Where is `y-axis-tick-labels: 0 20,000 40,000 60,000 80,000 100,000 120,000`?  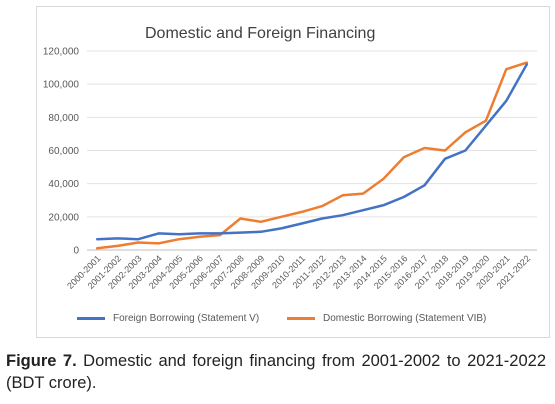 y-axis-tick-labels: 0 20,000 40,000 60,000 80,000 100,000 120,000 is located at coordinates (61, 152).